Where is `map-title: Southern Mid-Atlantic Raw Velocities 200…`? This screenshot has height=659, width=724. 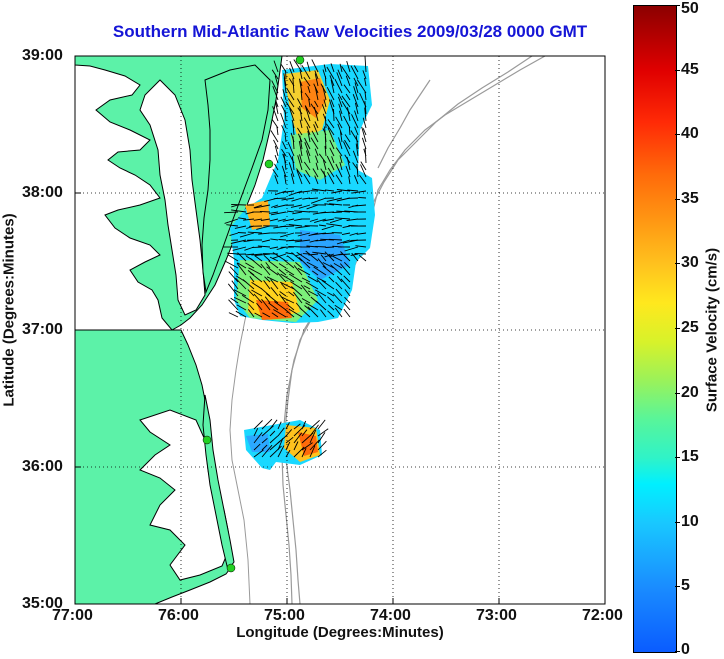
map-title: Southern Mid-Atlantic Raw Velocities 200… is located at coordinates (350, 31).